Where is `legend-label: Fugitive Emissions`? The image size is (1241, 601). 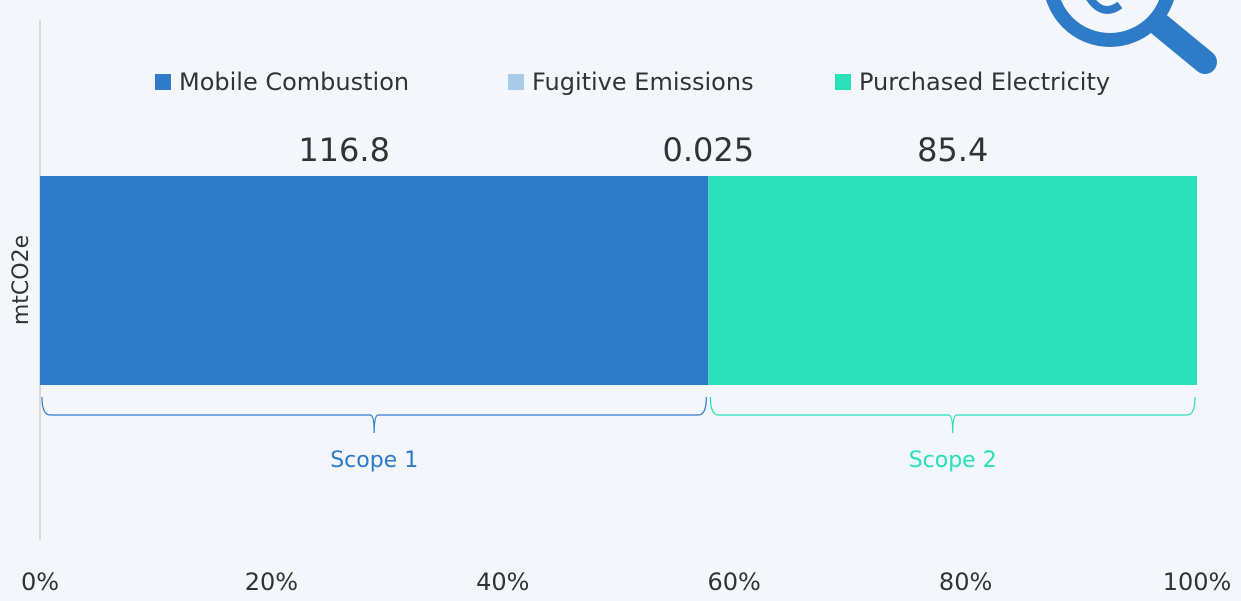 legend-label: Fugitive Emissions is located at coordinates (643, 82).